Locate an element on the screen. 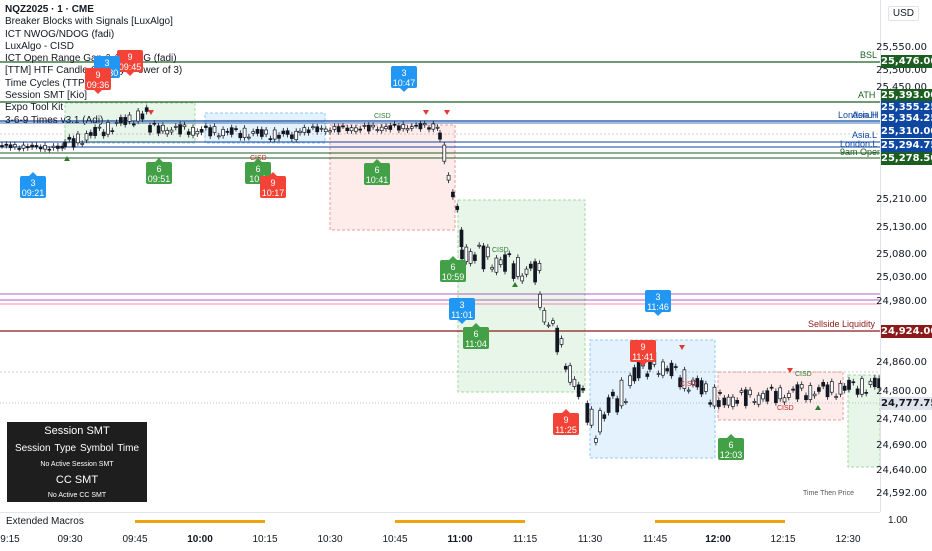  indicator-item: Breaker Blocks with Signals [LuxAlgo] is located at coordinates (89, 22).